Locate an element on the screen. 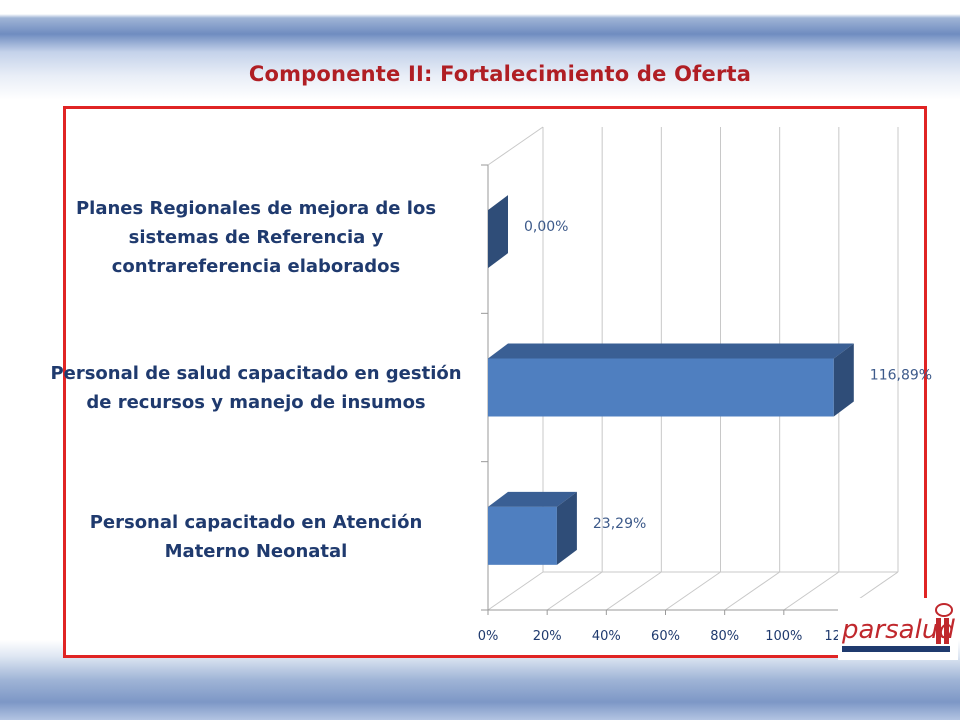 The width and height of the screenshot is (960, 720). parsalud-logo-mark: parsalud is located at coordinates (898, 627).